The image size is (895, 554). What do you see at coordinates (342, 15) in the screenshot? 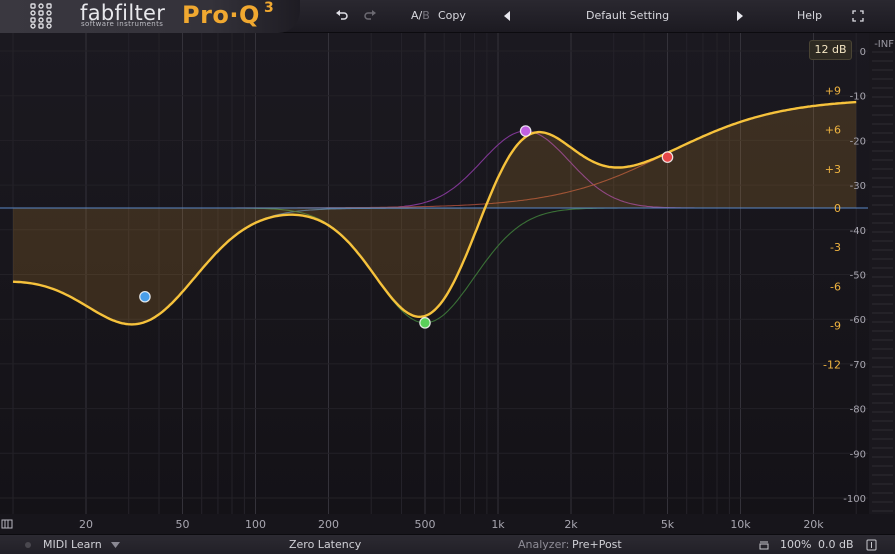
I see `undo-icon` at bounding box center [342, 15].